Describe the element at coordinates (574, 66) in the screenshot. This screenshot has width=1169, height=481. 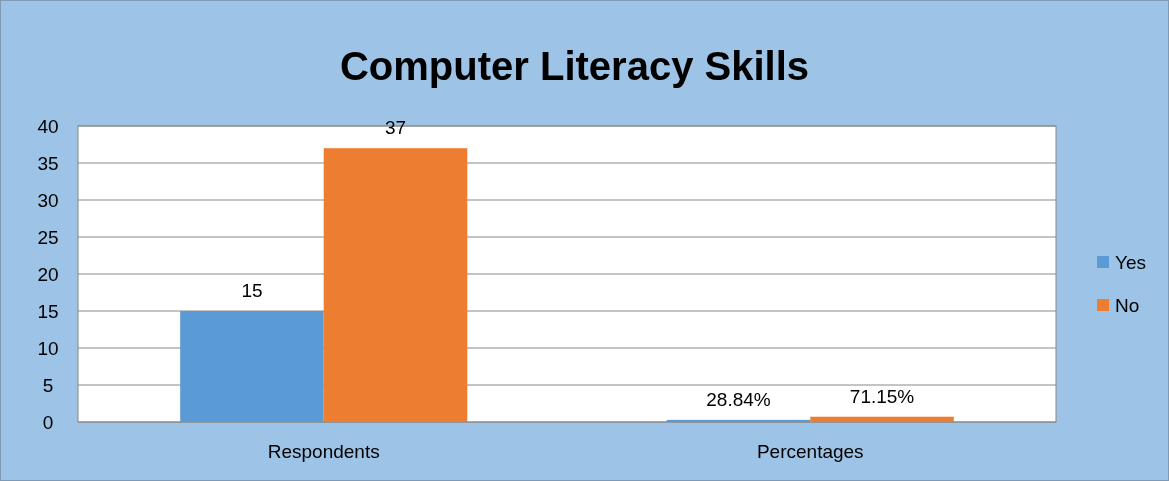
I see `chart-title: Computer Literacy Skills` at that location.